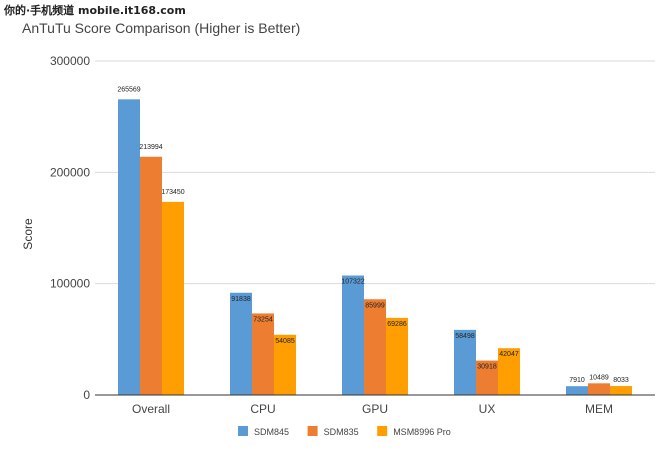  I want to click on data-label: 107322, so click(352, 282).